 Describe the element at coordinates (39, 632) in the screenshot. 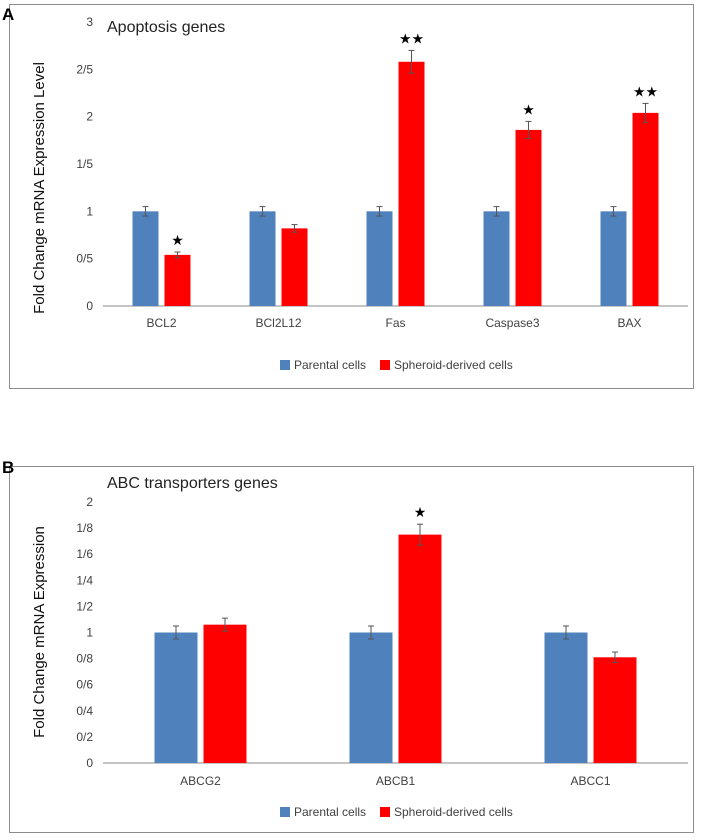

I see `y-axis-label-b: Fold Change mRNA Expression` at that location.